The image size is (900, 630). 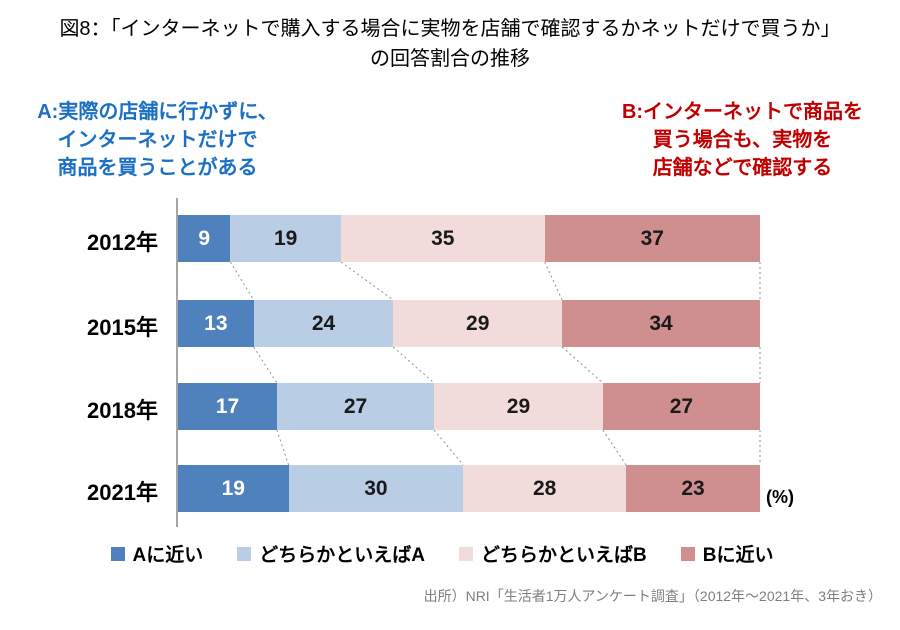 What do you see at coordinates (652, 596) in the screenshot?
I see `source-note: 出所）NRI「生活者1万人アンケート調査」（2012年～2021年、3年おき）` at bounding box center [652, 596].